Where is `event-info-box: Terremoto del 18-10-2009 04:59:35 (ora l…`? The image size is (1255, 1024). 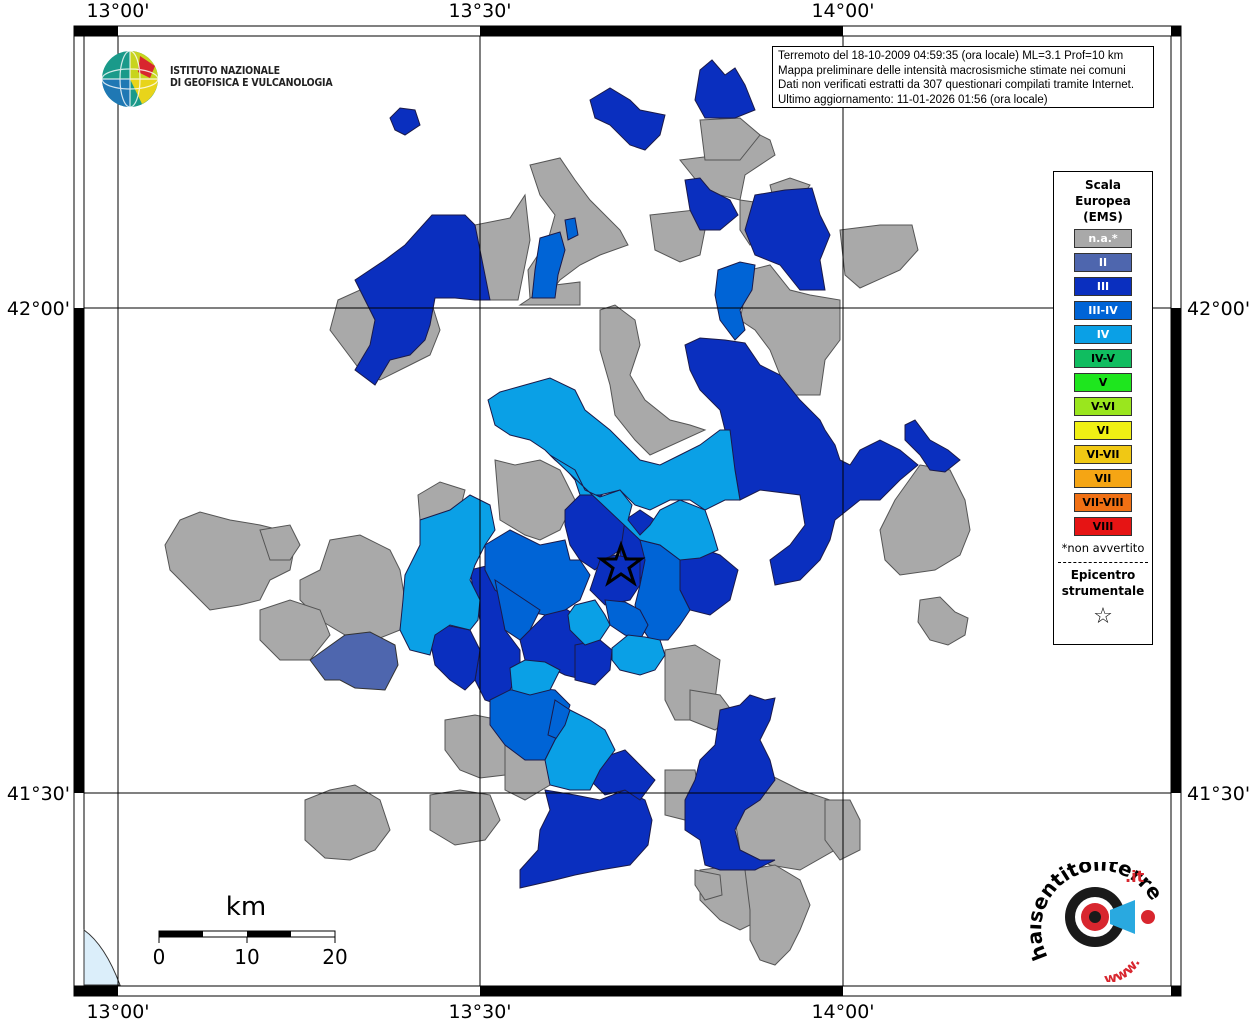
event-info-box: Terremoto del 18-10-2009 04:59:35 (ora l… is located at coordinates (963, 77).